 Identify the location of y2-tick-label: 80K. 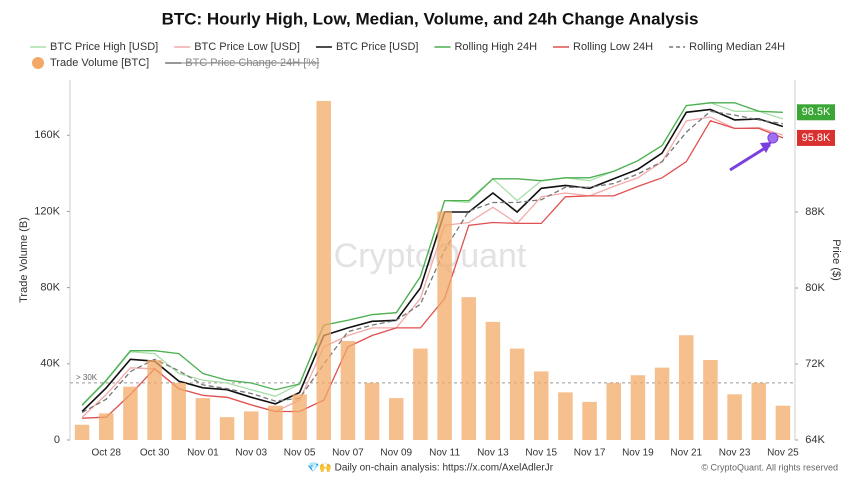
(815, 288).